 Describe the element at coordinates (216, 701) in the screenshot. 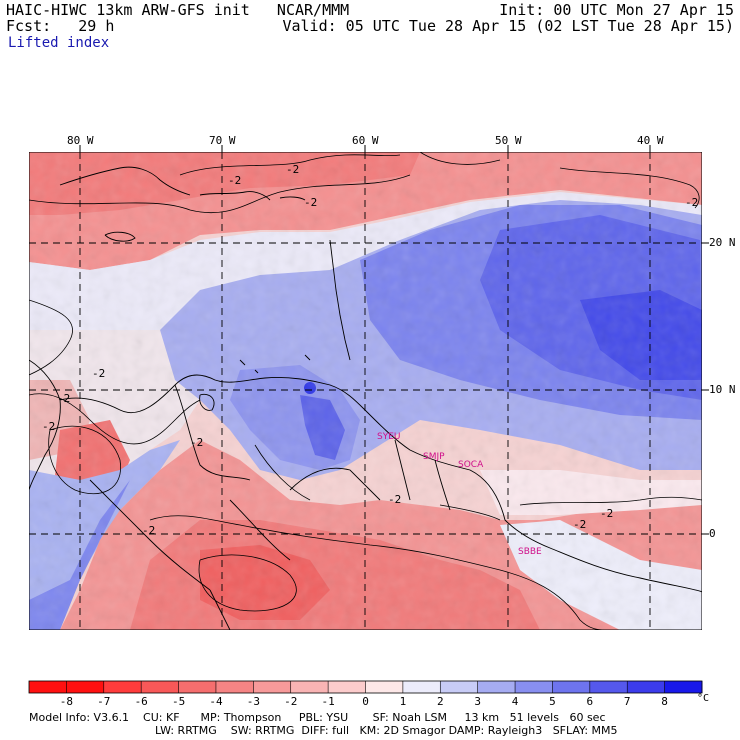

I see `colorbar-tick-label: -4` at that location.